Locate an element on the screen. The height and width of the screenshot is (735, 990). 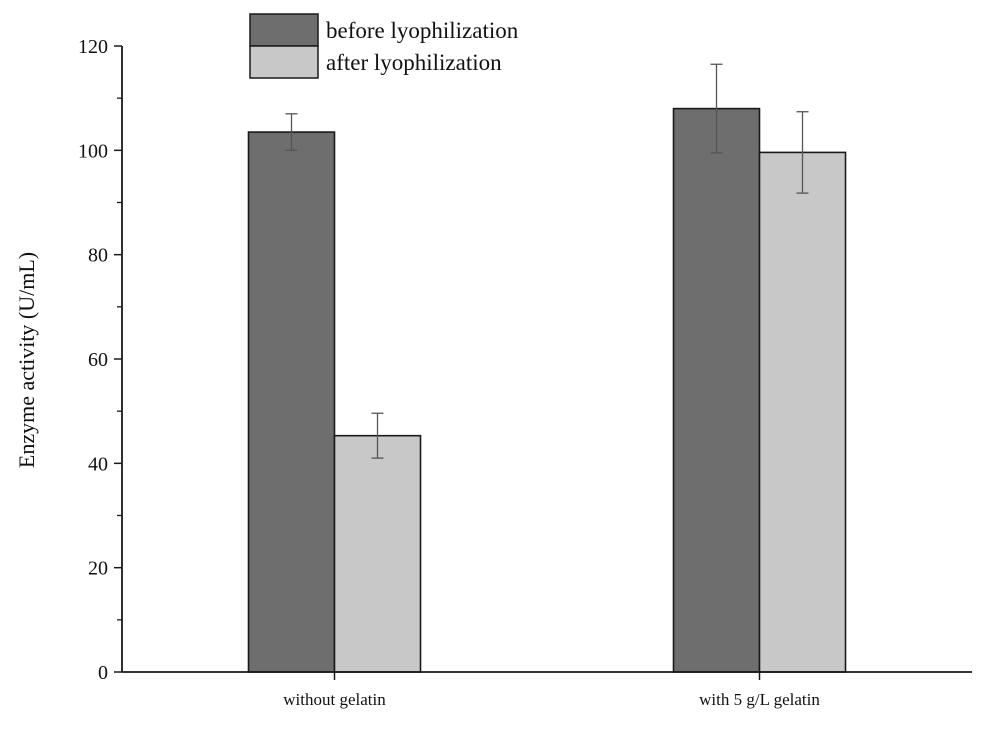
legend-label: before lyophilization is located at coordinates (422, 30).